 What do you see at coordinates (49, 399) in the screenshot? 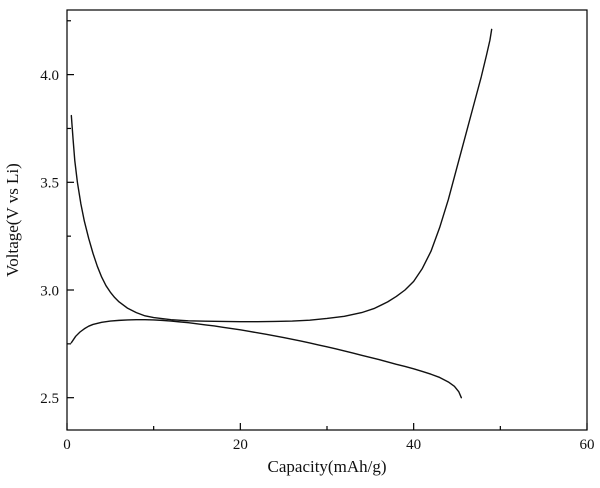
I see `y-tick-label: 2.5` at bounding box center [49, 399].